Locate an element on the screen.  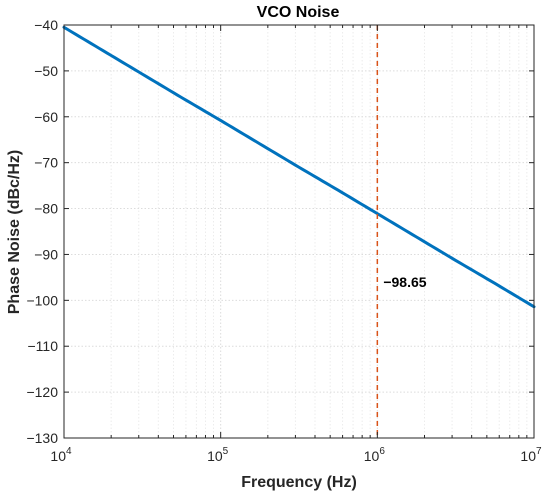
y-tick-label: −90 is located at coordinates (46, 254).